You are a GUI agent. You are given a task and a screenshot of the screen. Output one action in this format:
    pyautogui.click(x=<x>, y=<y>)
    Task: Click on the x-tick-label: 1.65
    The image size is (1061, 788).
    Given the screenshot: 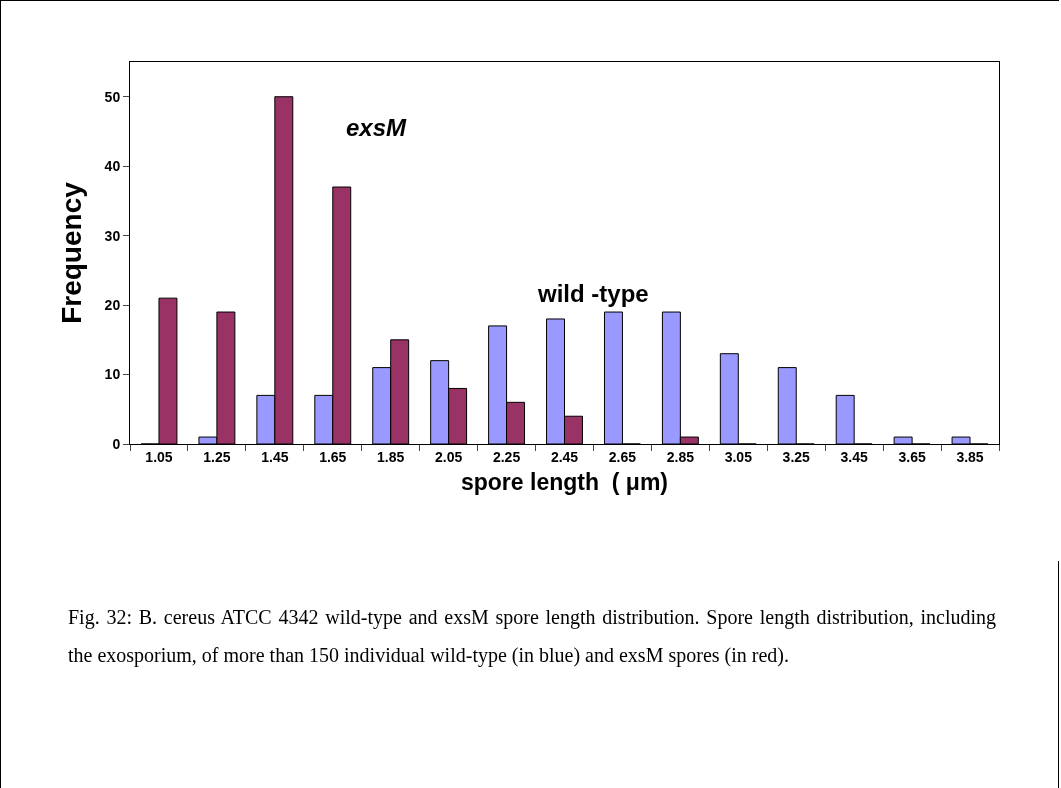 What is the action you would take?
    pyautogui.click(x=333, y=456)
    